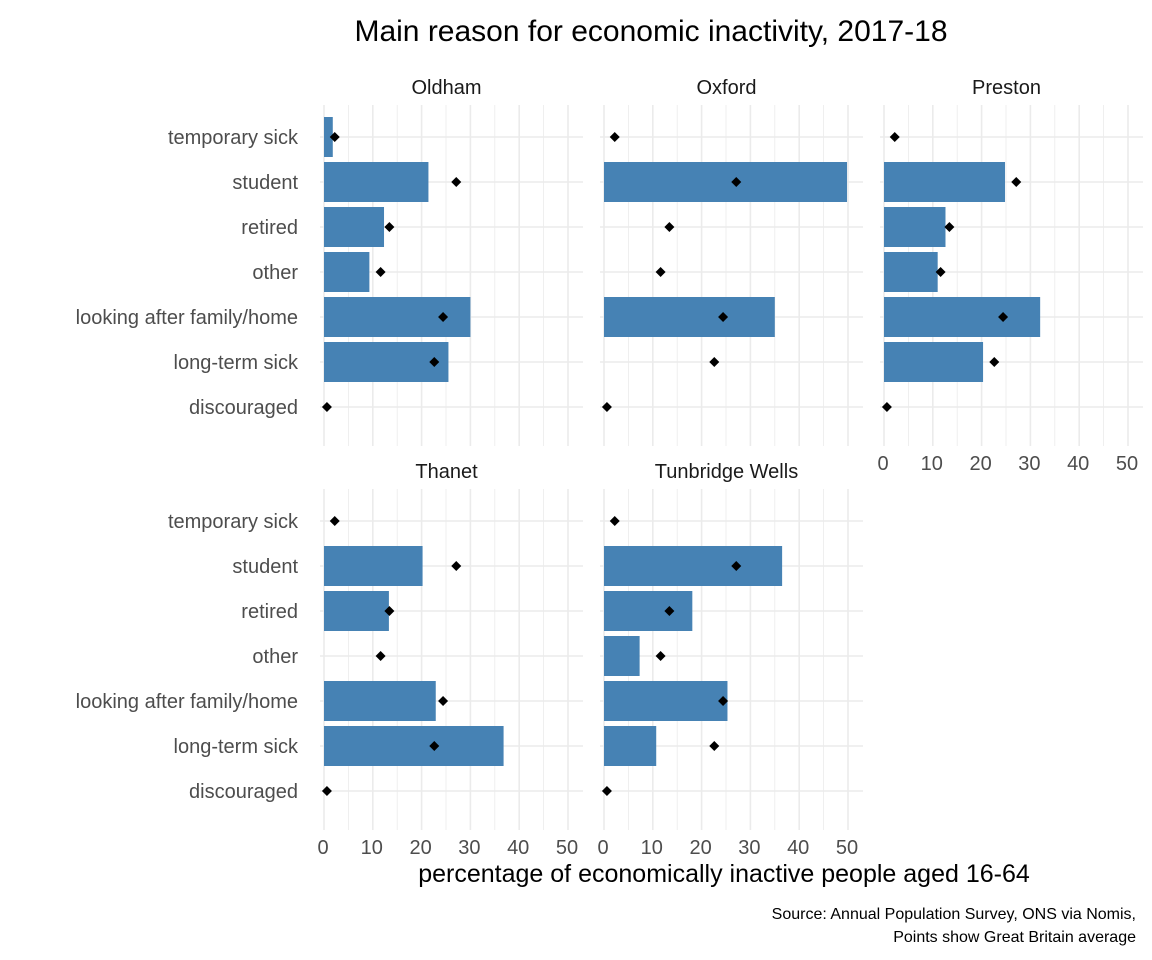  Describe the element at coordinates (446, 88) in the screenshot. I see `facet-title: Oldham` at that location.